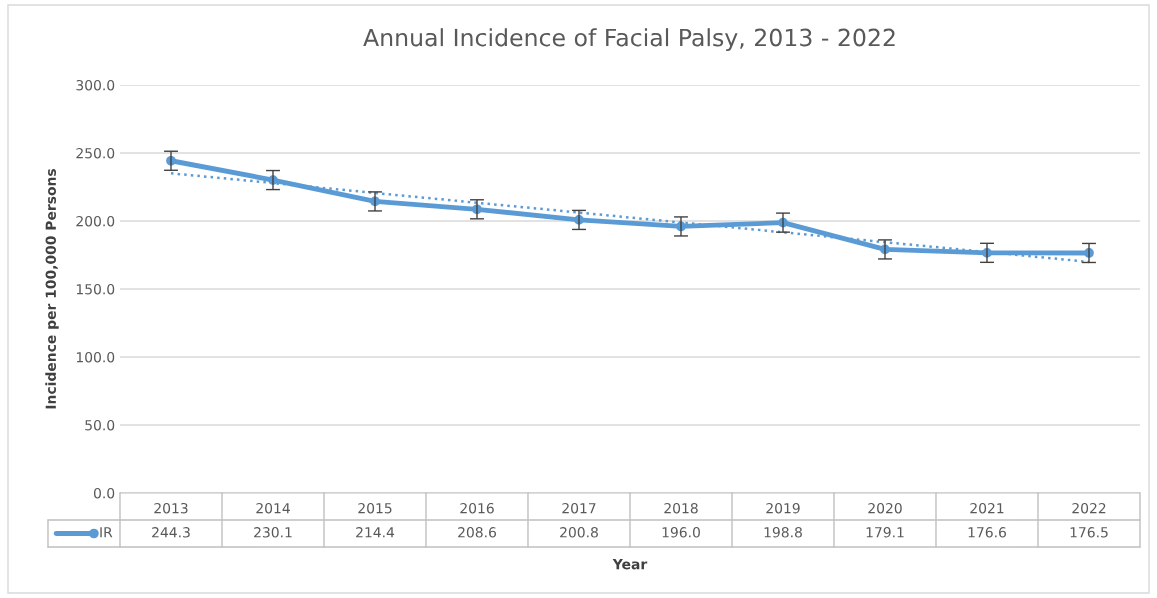  I want to click on y-tick-label: 150.0, so click(95, 289).